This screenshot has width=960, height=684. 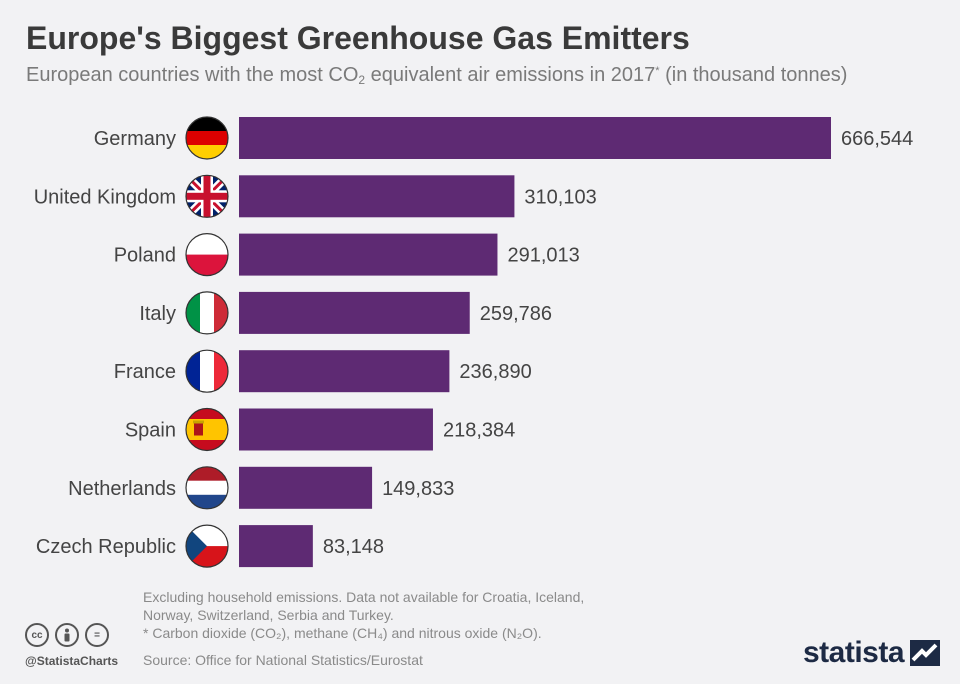 What do you see at coordinates (150, 431) in the screenshot?
I see `category-label: Spain` at bounding box center [150, 431].